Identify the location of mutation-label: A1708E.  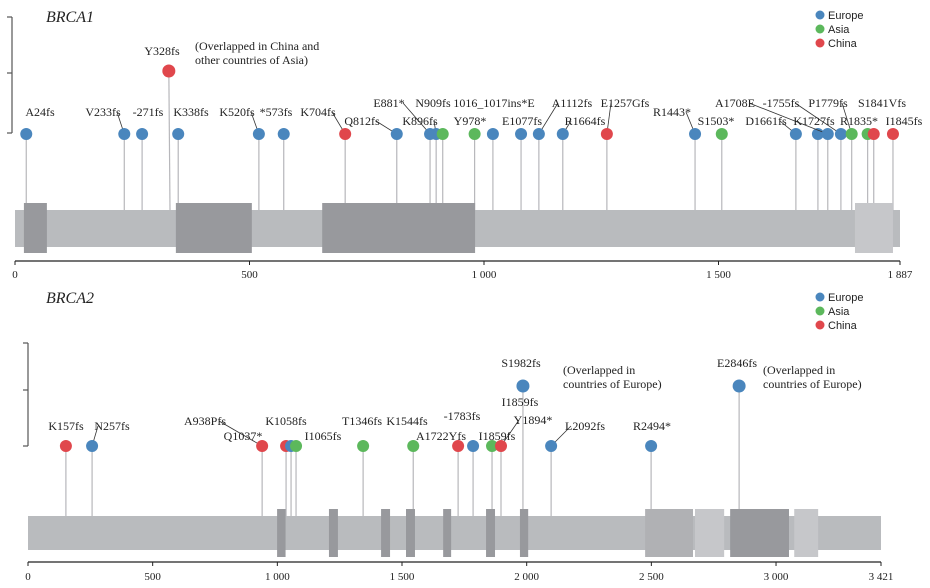
(735, 103).